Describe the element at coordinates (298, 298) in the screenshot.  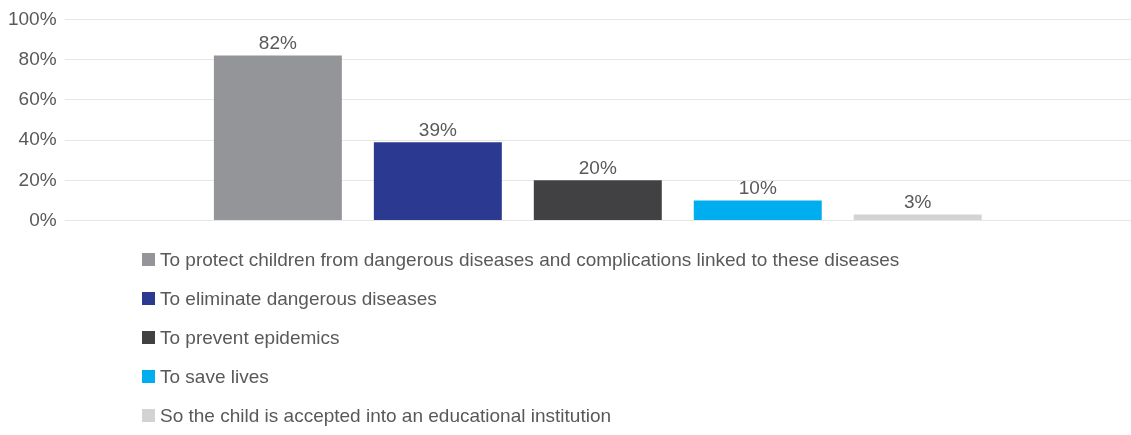
I see `legend-label: To eliminate dangerous diseases` at that location.